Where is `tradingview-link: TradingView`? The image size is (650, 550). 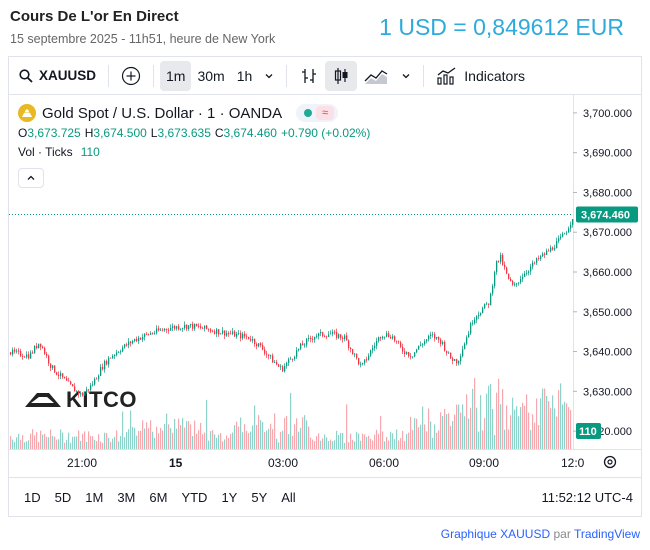
tradingview-link: TradingView is located at coordinates (606, 534).